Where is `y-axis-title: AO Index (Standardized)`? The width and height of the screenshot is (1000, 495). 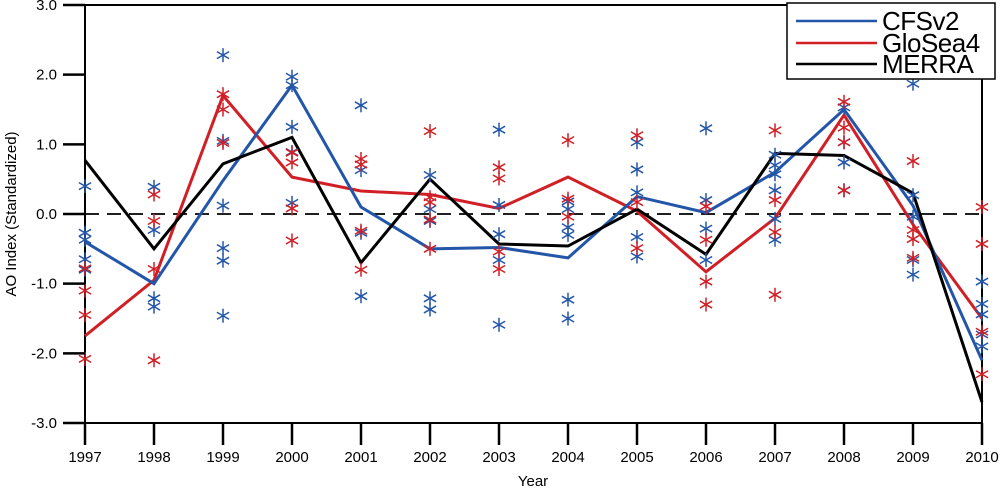 y-axis-title: AO Index (Standardized) is located at coordinates (11, 213).